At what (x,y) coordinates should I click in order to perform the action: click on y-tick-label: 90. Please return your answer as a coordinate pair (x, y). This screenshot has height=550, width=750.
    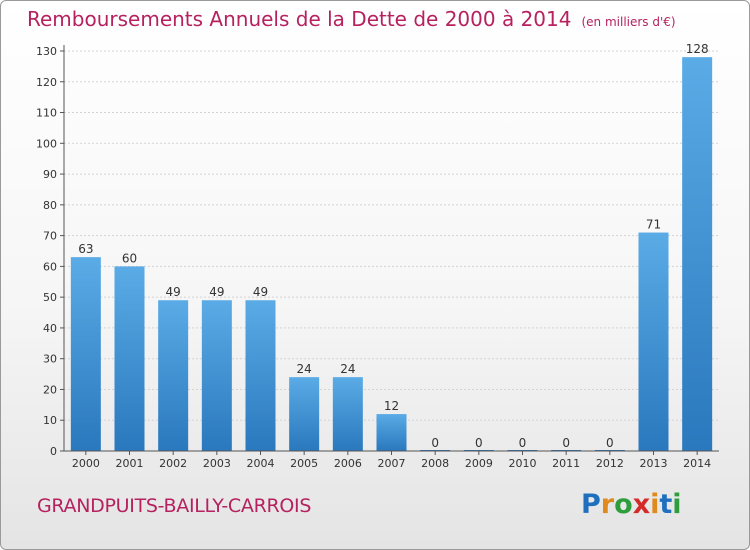
    Looking at the image, I should click on (50, 174).